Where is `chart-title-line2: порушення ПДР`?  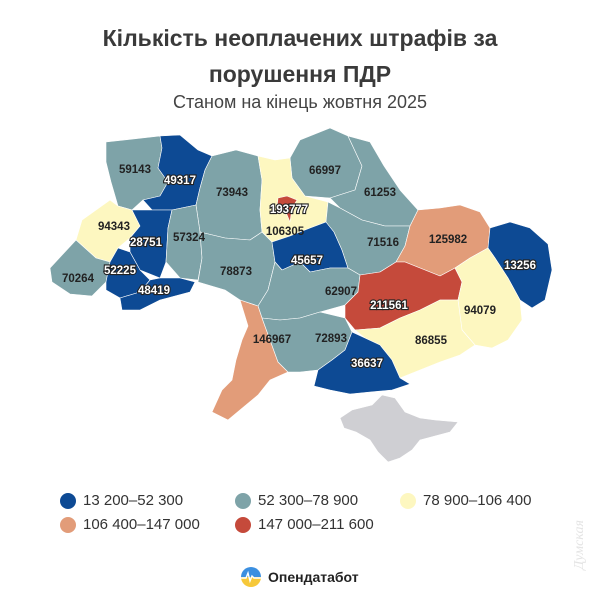
chart-title-line2: порушення ПДР is located at coordinates (300, 74).